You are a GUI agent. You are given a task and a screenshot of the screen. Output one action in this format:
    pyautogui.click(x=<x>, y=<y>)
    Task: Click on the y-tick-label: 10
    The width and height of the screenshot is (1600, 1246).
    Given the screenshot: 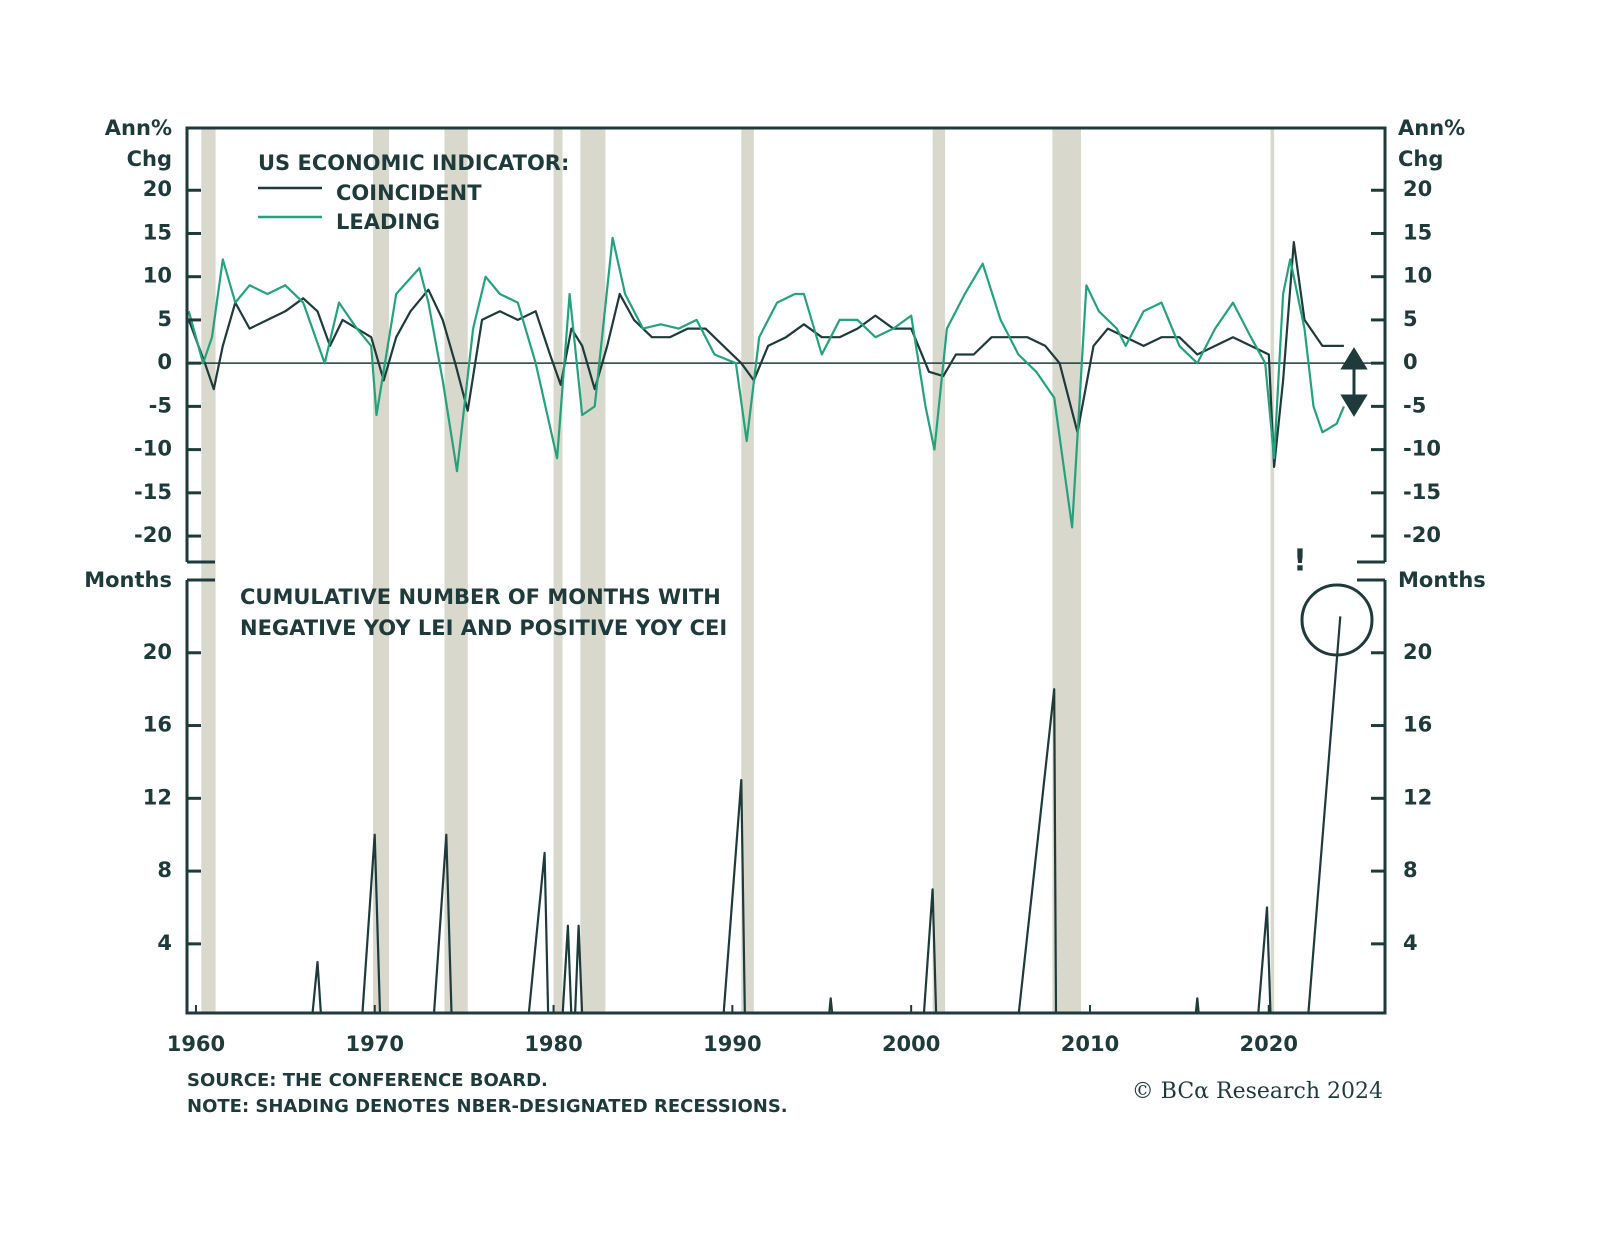 What is the action you would take?
    pyautogui.click(x=157, y=276)
    